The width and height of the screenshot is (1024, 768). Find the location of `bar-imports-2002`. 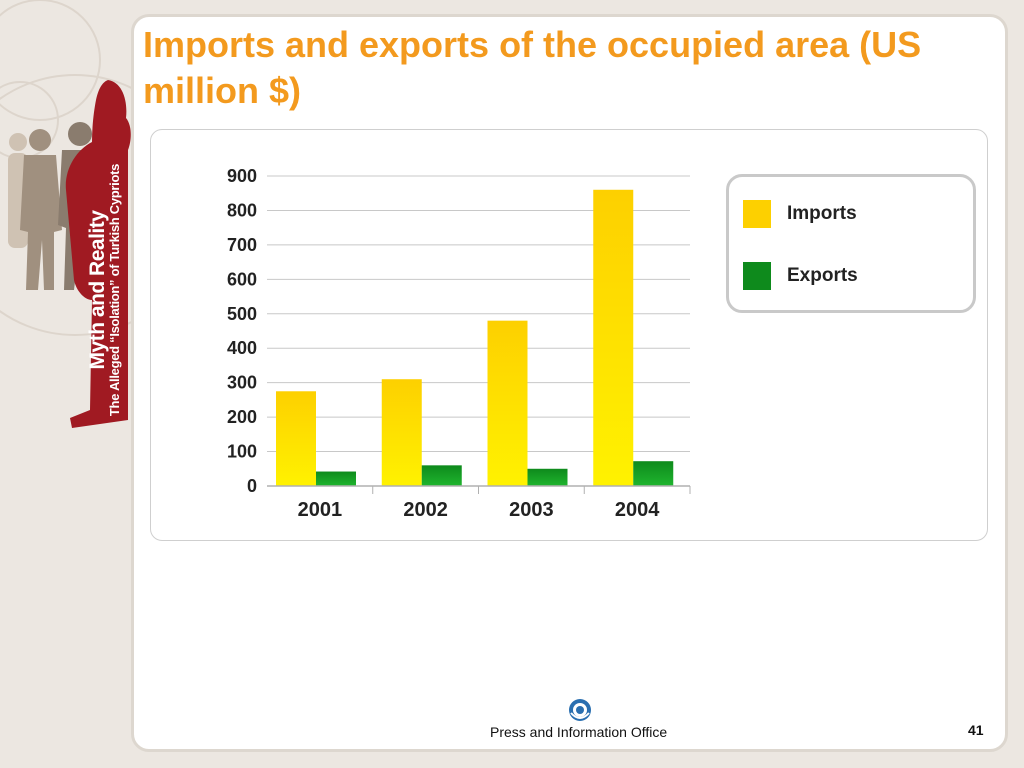

bar-imports-2002 is located at coordinates (401, 432).